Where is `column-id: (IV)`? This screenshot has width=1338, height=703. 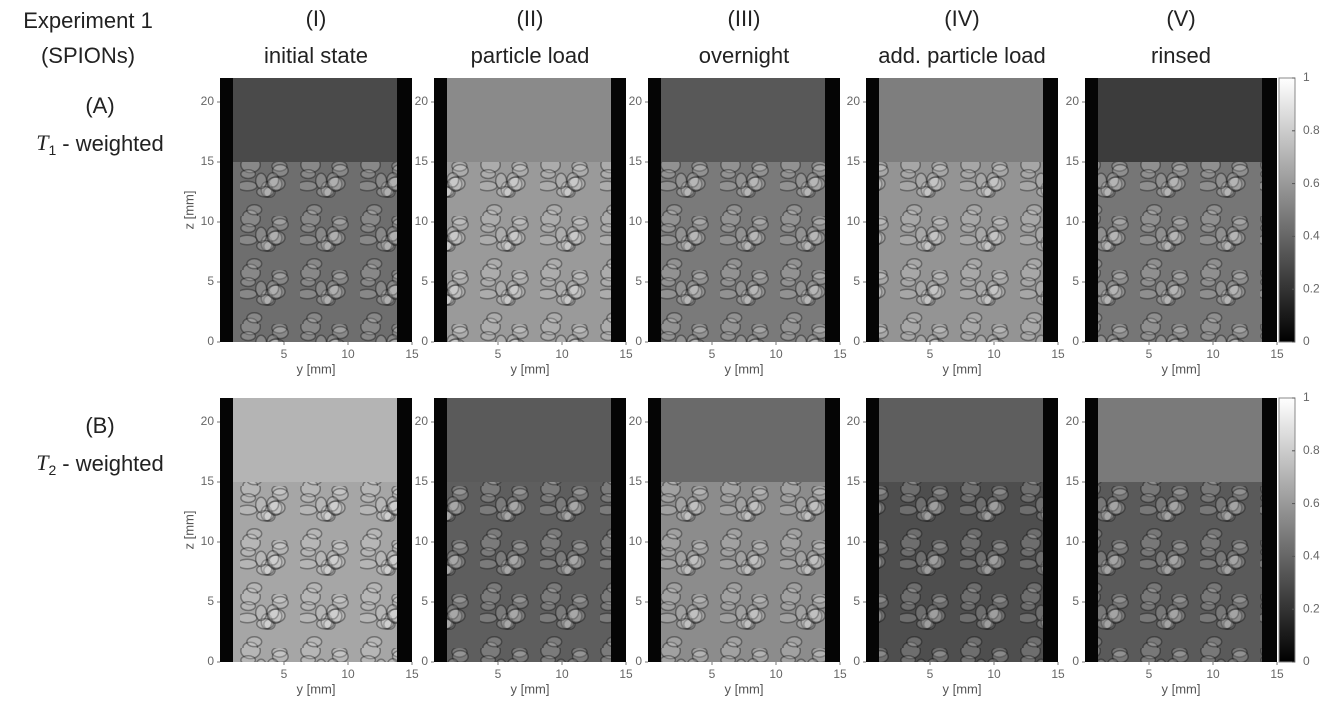
column-id: (IV) is located at coordinates (961, 18).